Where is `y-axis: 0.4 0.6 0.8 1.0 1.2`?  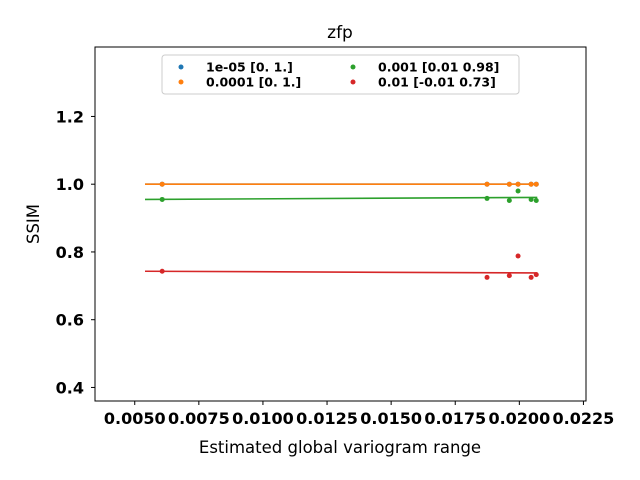 y-axis: 0.4 0.6 0.8 1.0 1.2 is located at coordinates (75, 252).